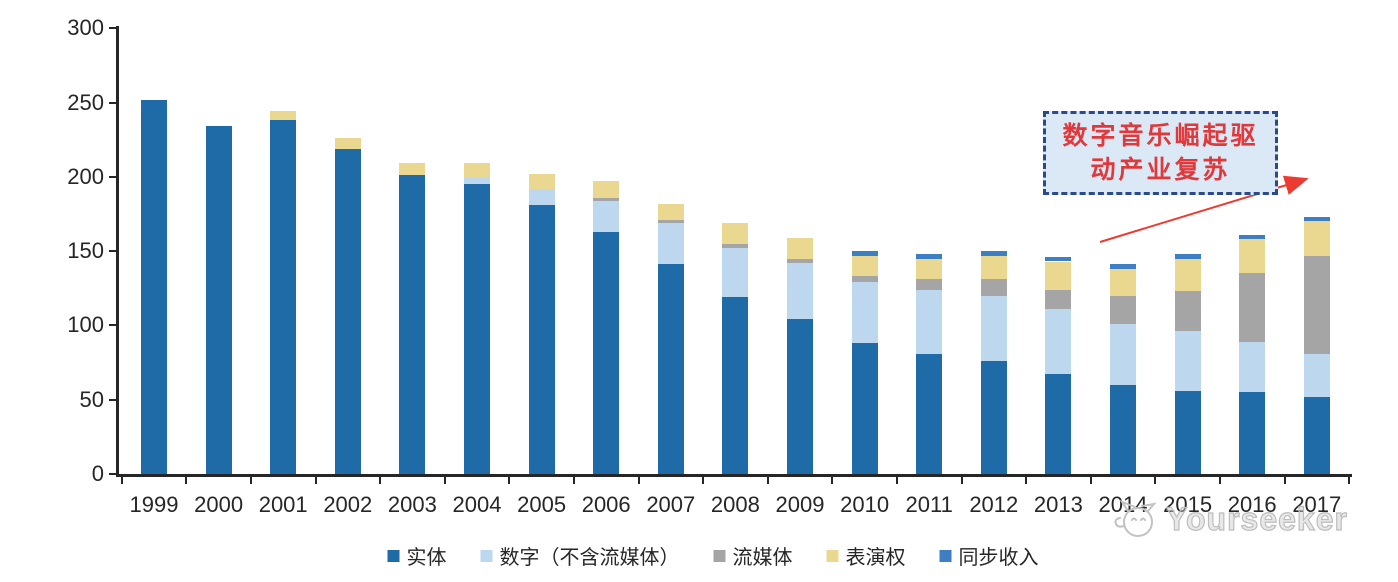  I want to click on legend-label: 实体, so click(426, 558).